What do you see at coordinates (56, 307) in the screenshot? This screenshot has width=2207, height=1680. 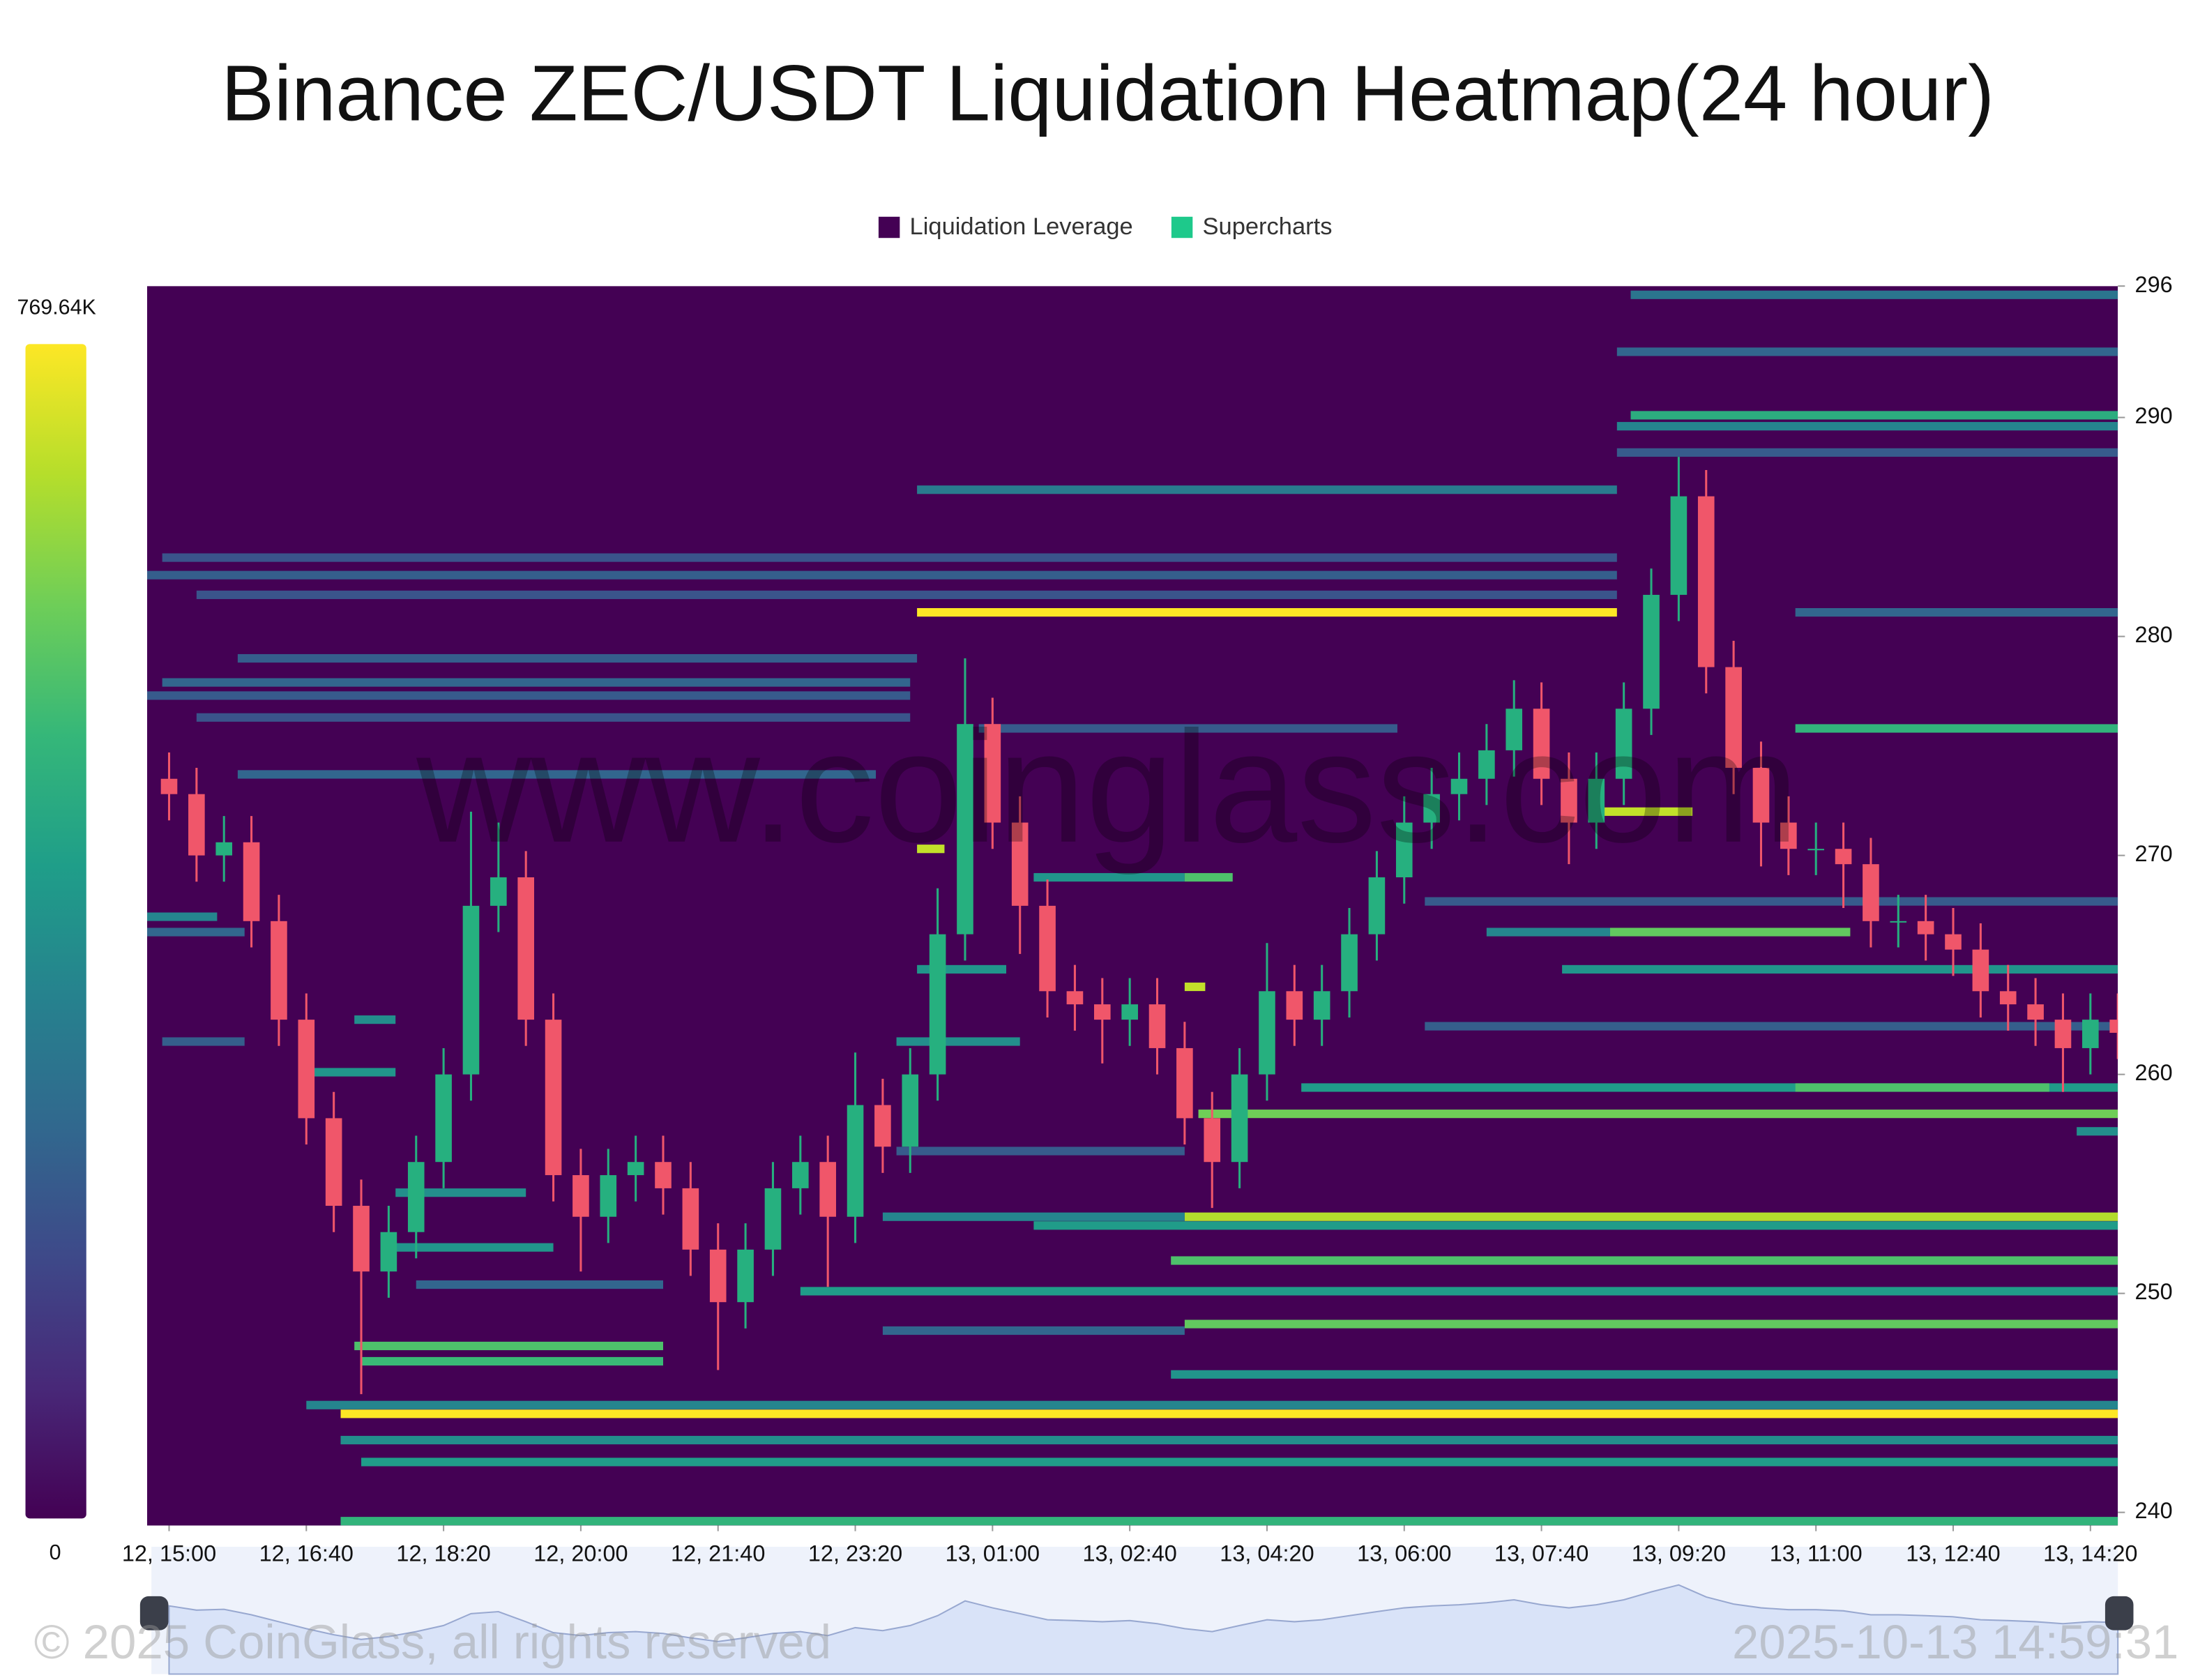 I see `colorbar-label: 769.64K` at bounding box center [56, 307].